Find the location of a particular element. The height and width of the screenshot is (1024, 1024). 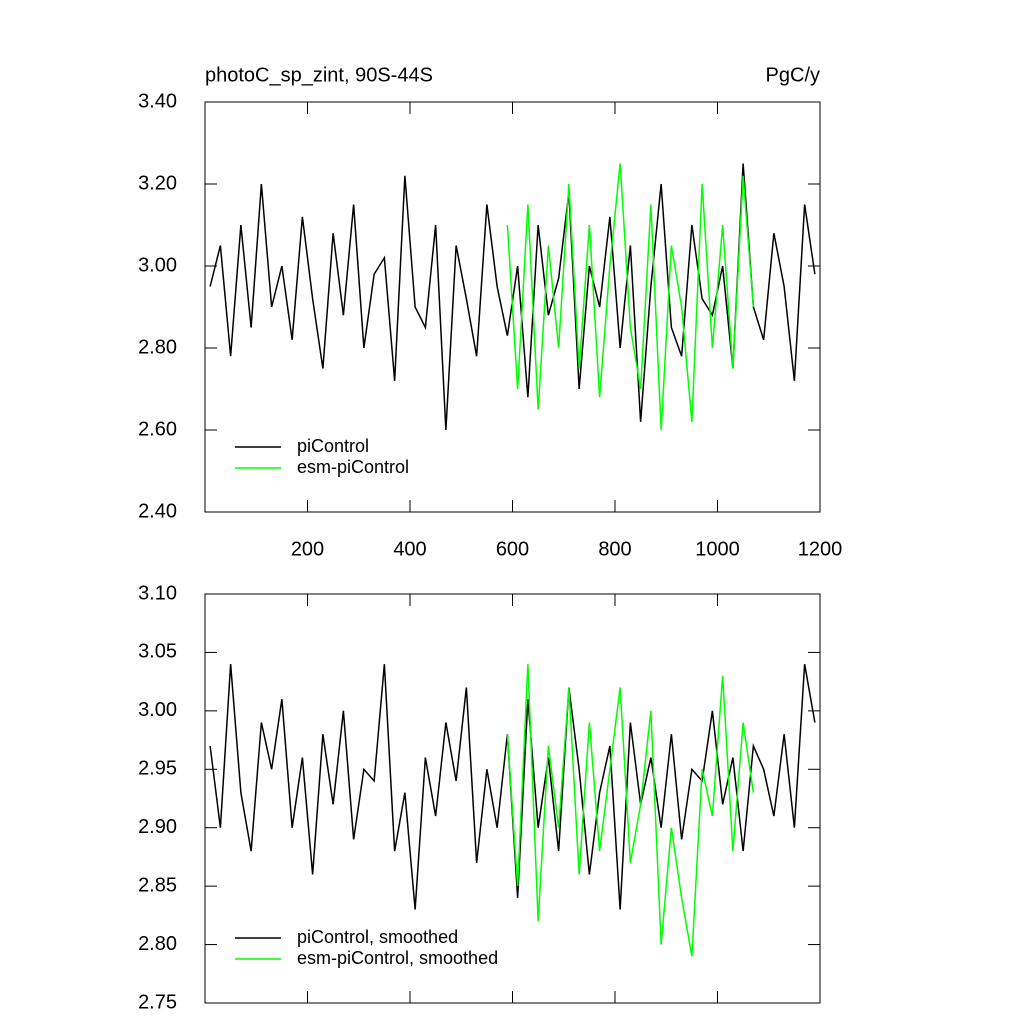

units-label: PgC/y is located at coordinates (793, 75).